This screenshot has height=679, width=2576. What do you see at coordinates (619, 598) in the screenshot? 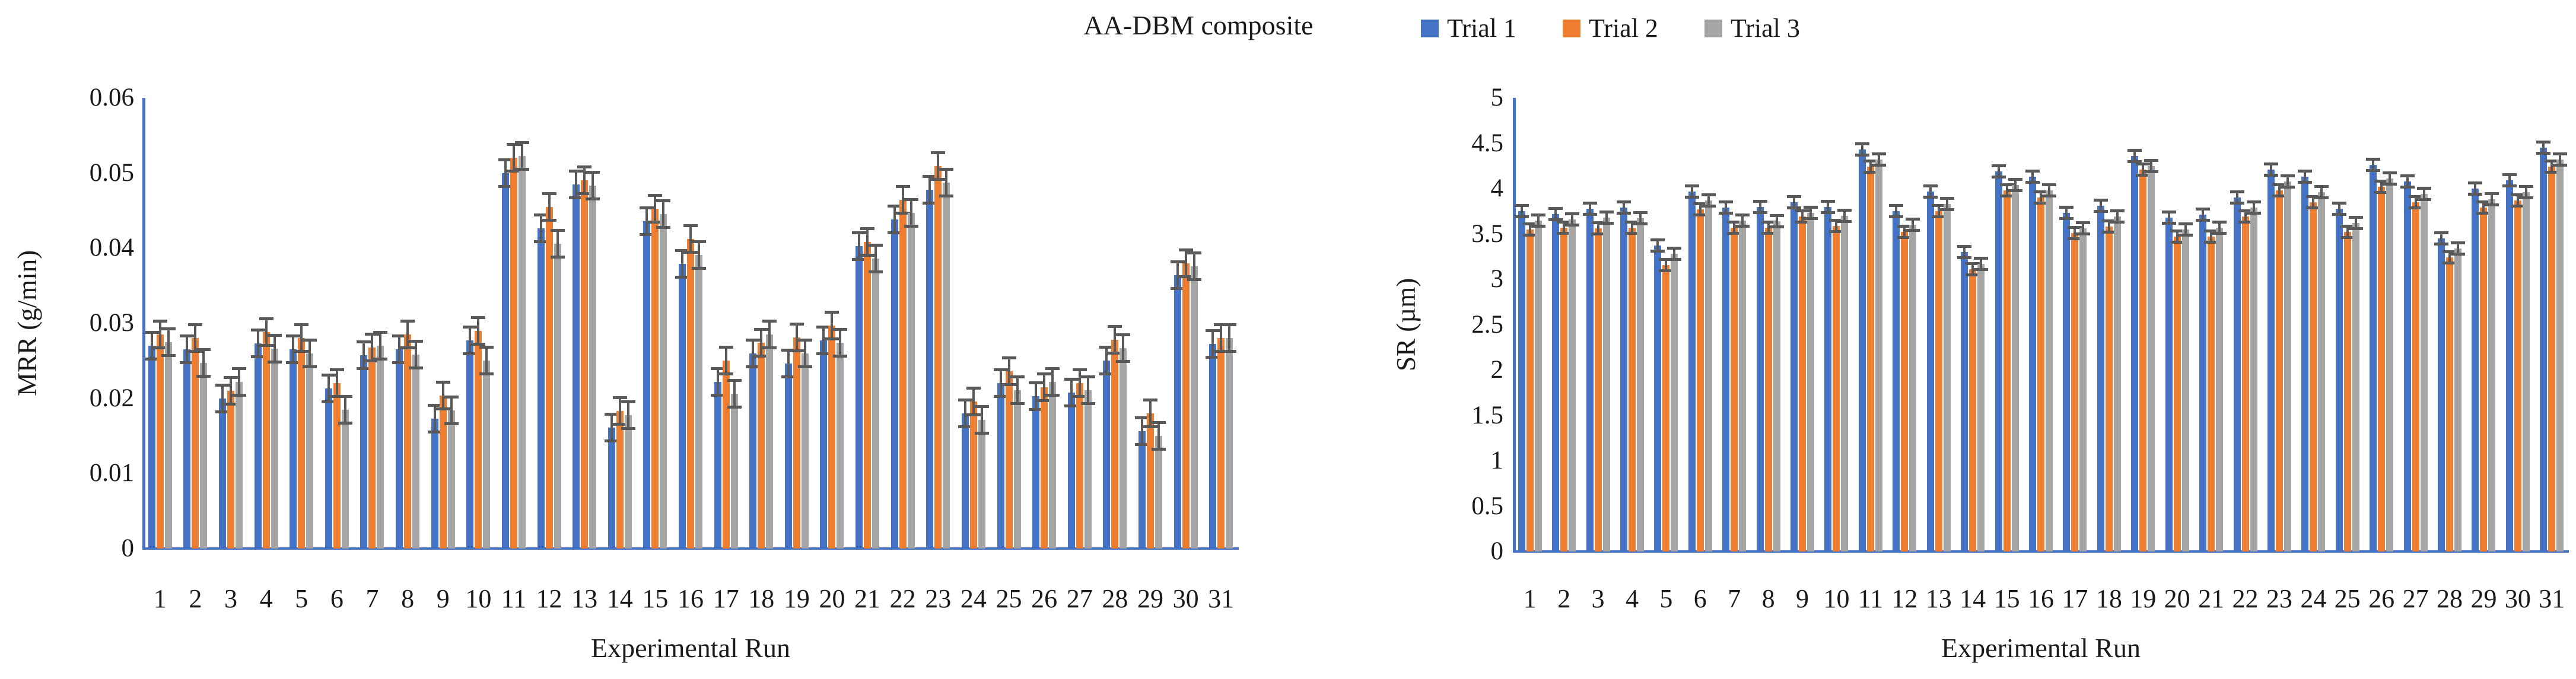
I see `x-tick-label: 14` at bounding box center [619, 598].